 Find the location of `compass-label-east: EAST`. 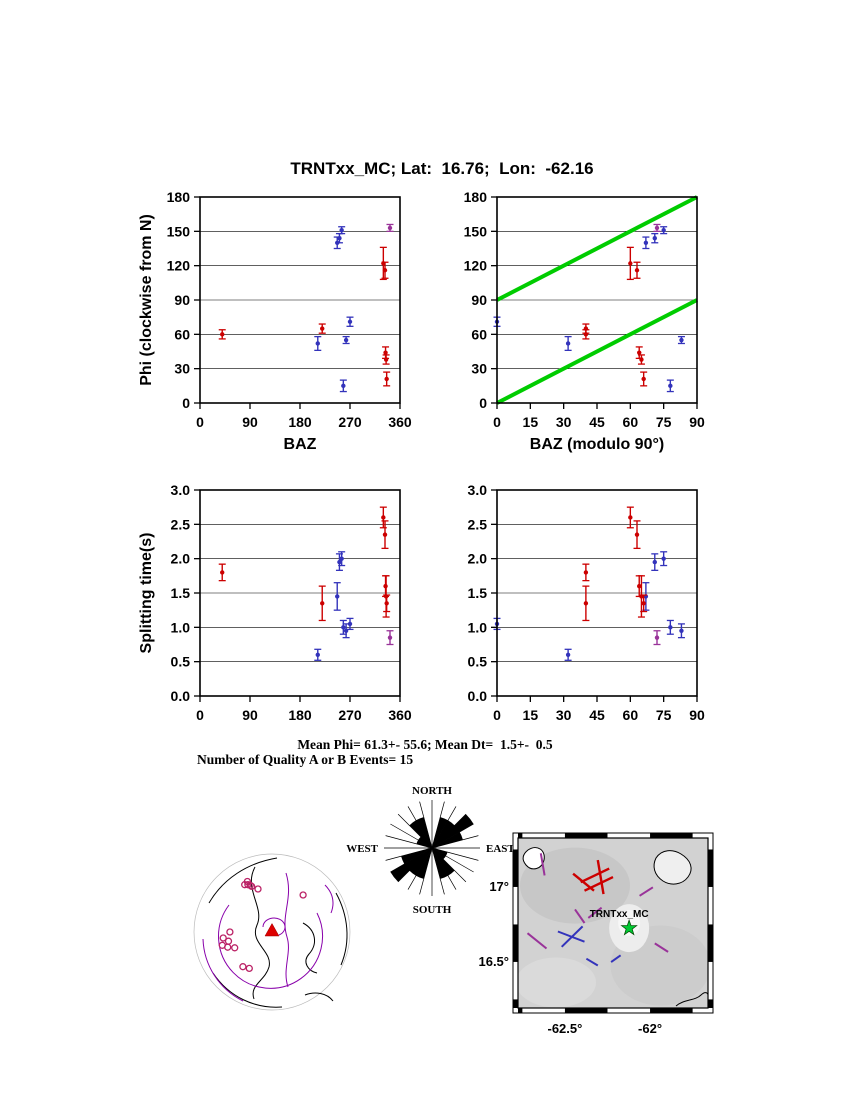

compass-label-east: EAST is located at coordinates (500, 849).